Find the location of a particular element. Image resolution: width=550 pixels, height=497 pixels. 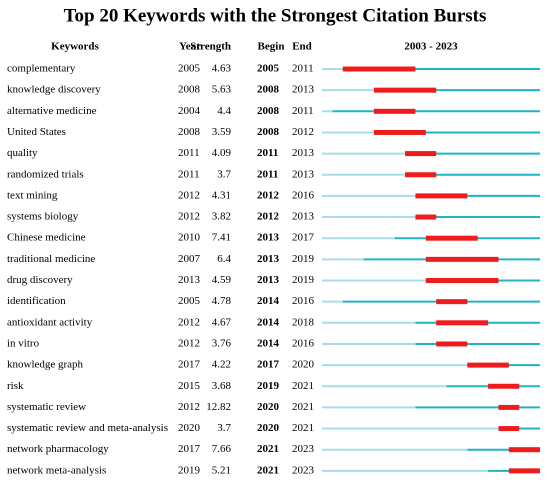

keyword-cell: antioxidant activity is located at coordinates (50, 322).